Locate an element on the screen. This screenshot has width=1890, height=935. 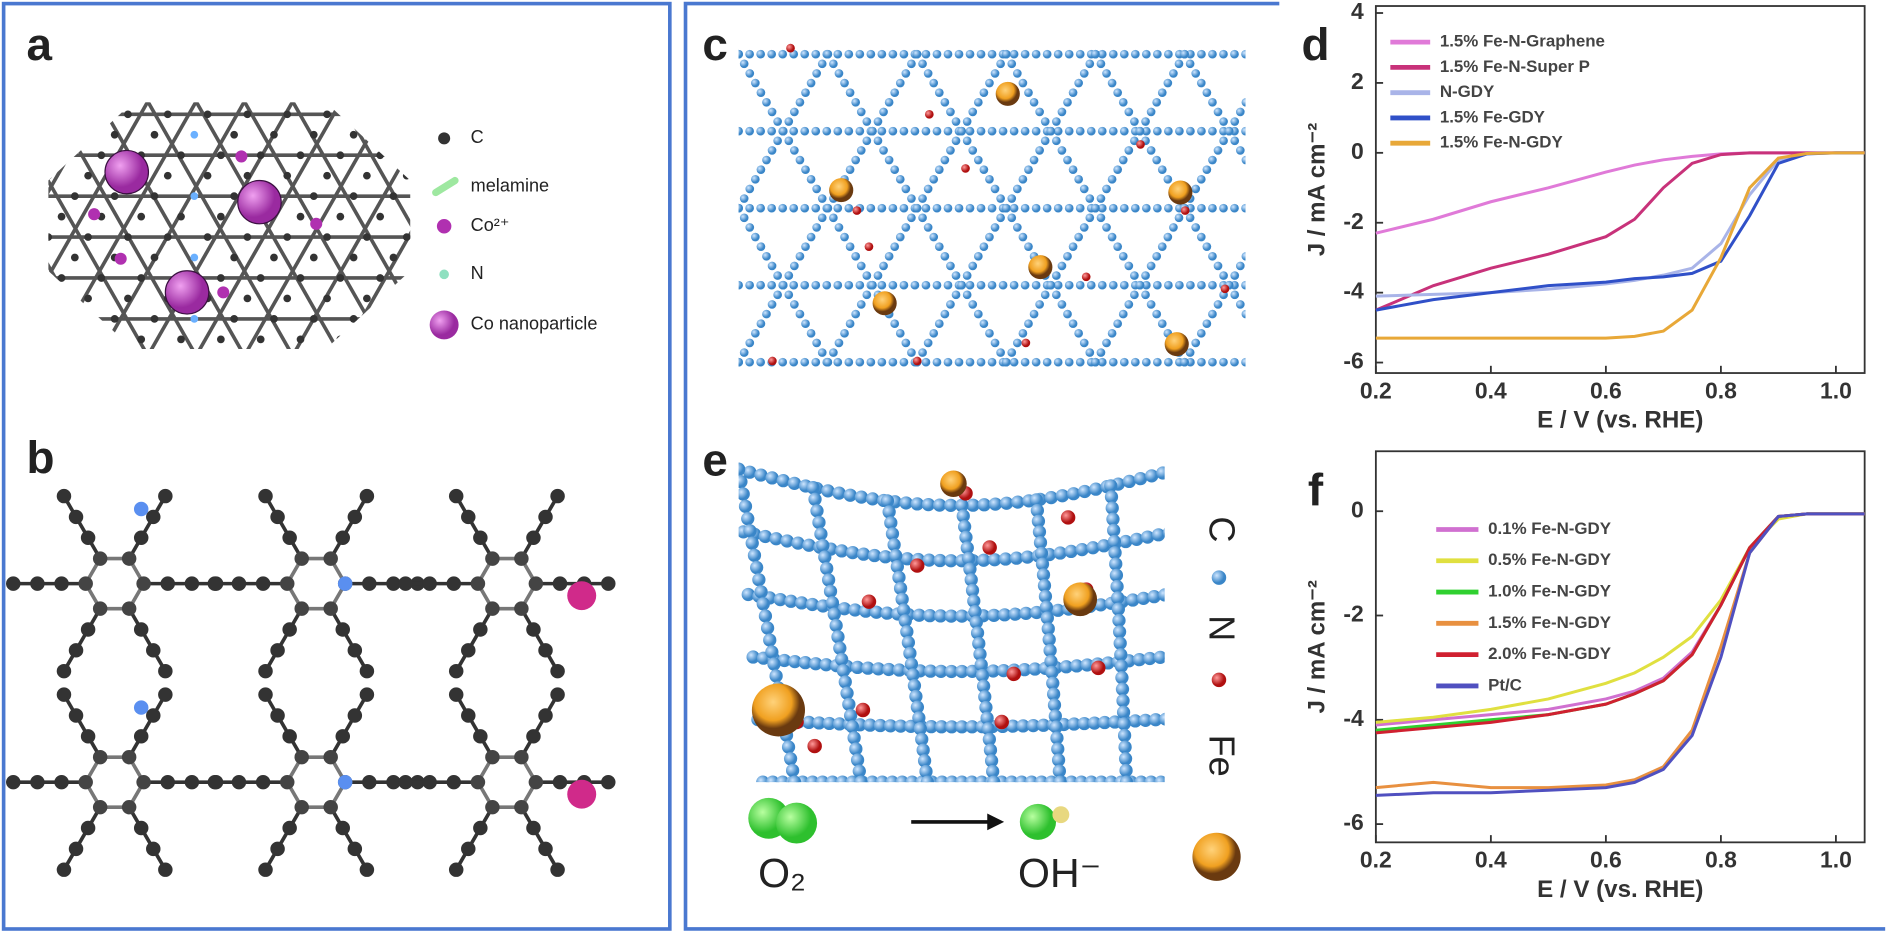
co-particle is located at coordinates (444, 325).